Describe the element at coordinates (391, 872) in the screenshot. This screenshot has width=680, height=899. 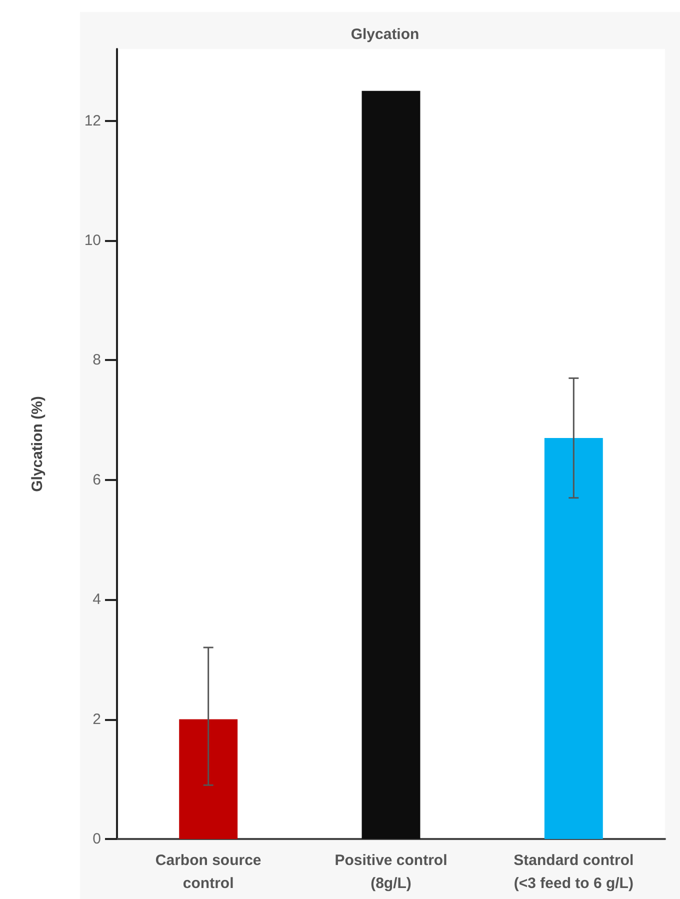
I see `x-tick-label: Positive control (8g/L)` at that location.